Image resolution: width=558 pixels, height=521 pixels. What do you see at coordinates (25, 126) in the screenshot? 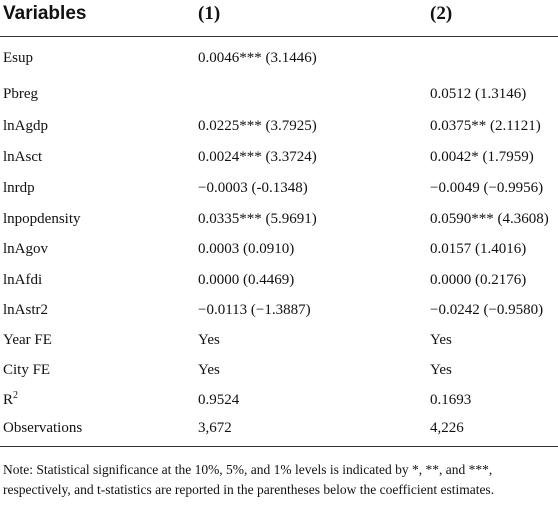
I see `row-variable: lnAgdp` at bounding box center [25, 126].